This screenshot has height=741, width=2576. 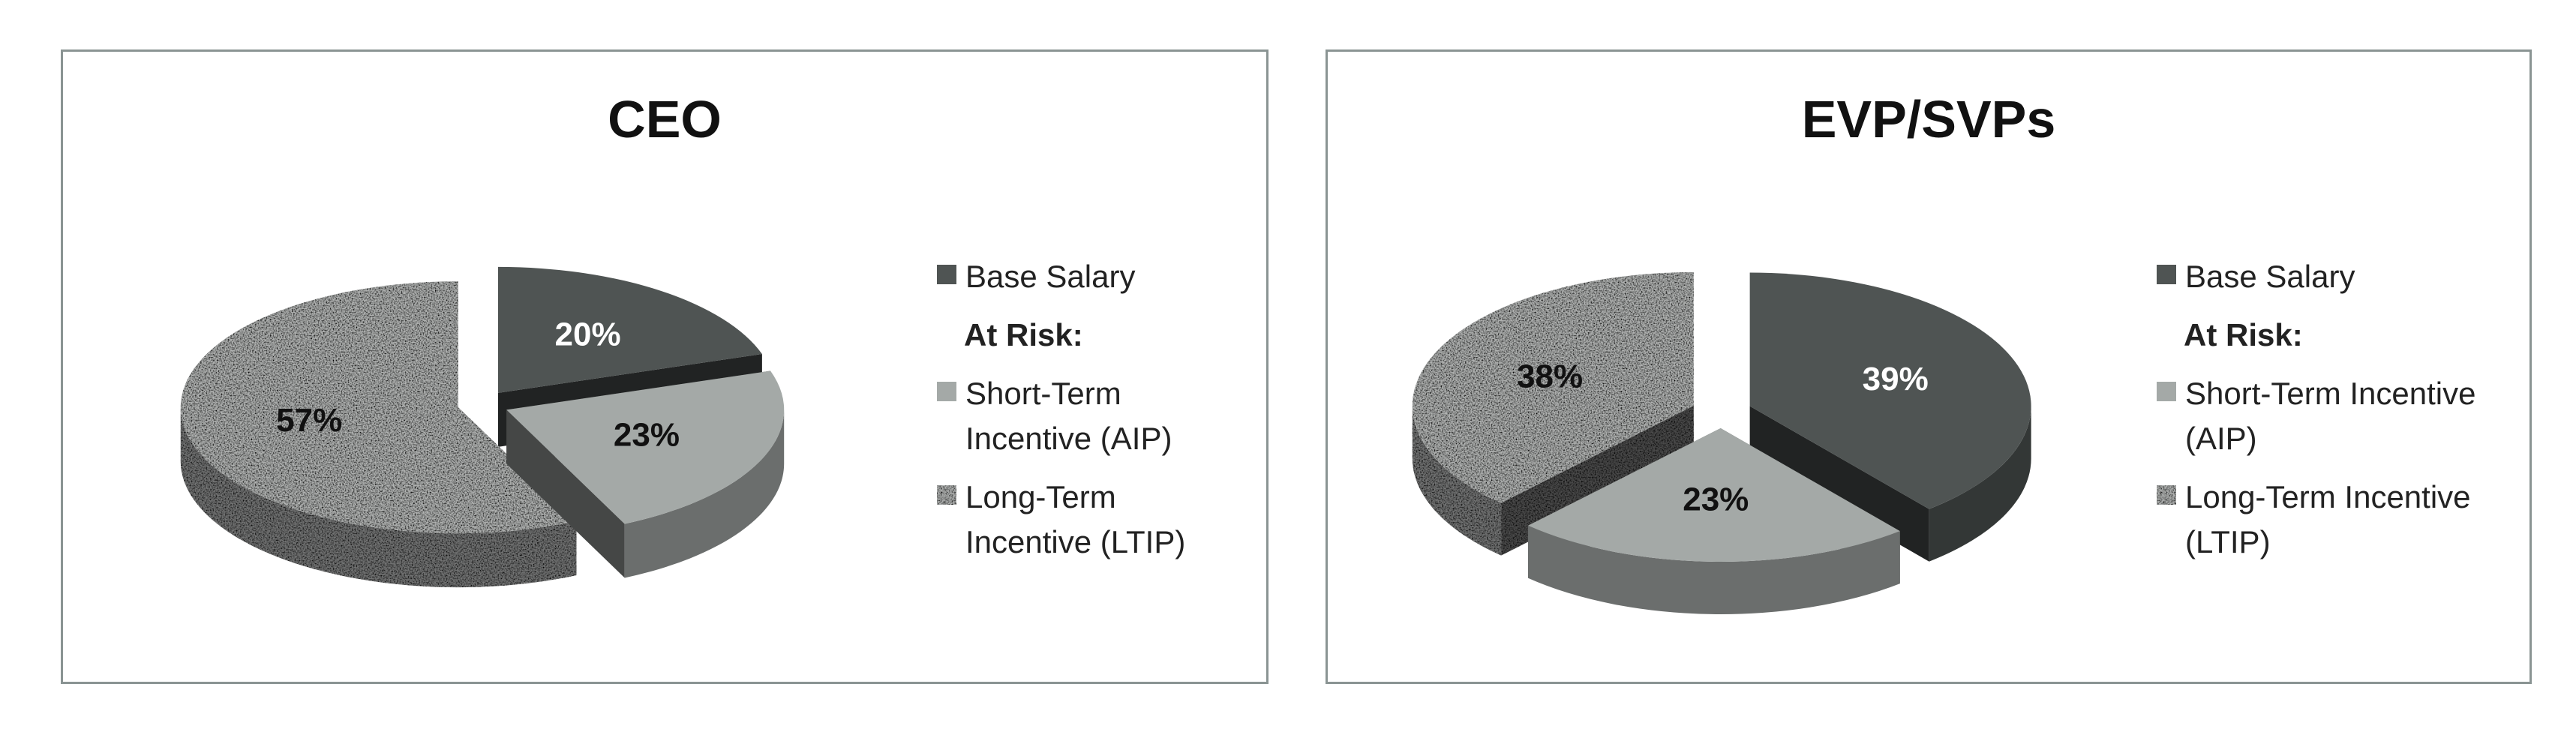 I want to click on chart-title: EVP/SVPs, so click(x=1928, y=119).